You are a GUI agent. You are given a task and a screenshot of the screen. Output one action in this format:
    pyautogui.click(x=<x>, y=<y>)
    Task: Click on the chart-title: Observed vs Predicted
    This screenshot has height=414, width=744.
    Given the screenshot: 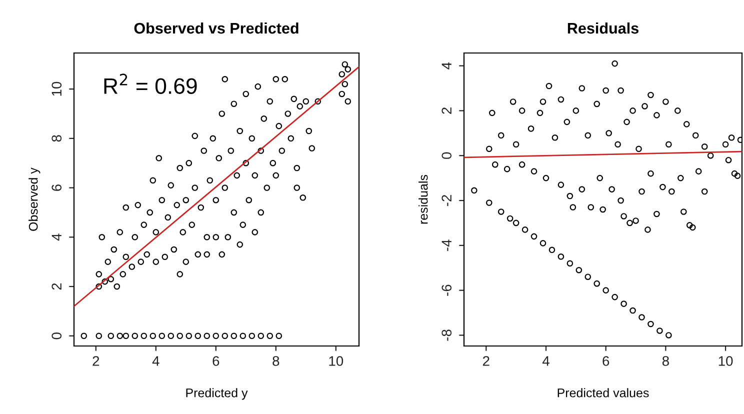 What is the action you would take?
    pyautogui.click(x=216, y=28)
    